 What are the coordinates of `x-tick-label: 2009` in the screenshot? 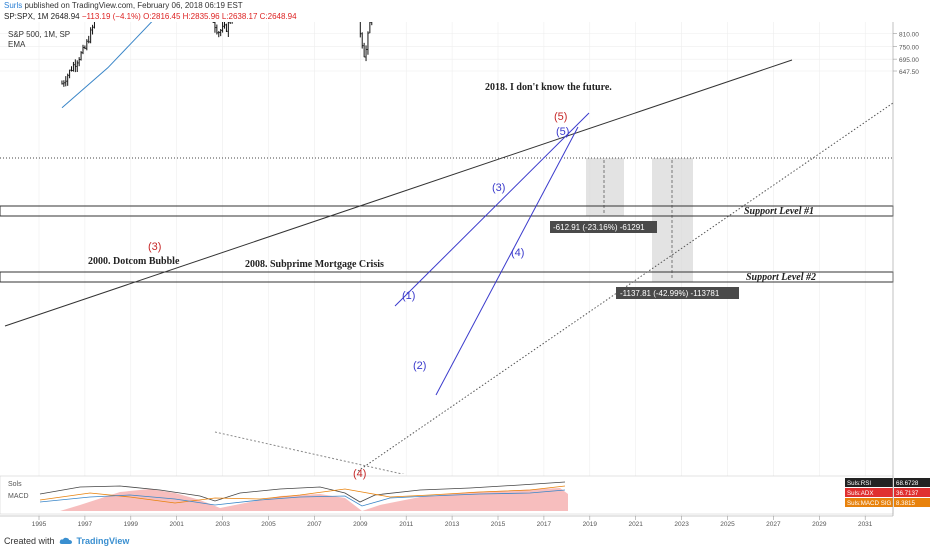 It's located at (360, 524).